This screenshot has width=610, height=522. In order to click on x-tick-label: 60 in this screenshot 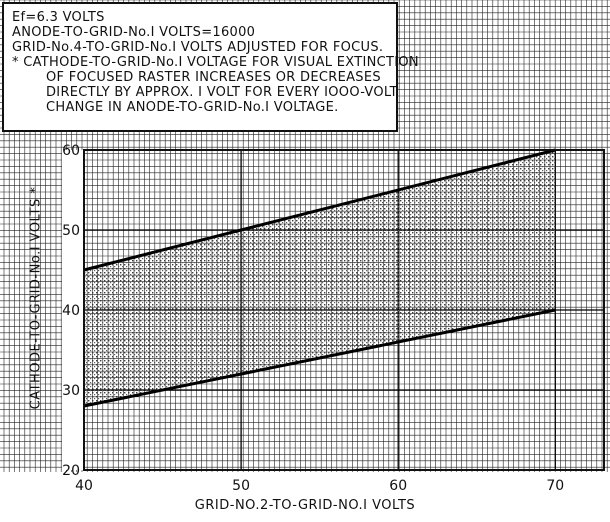, I will do `click(398, 486)`.